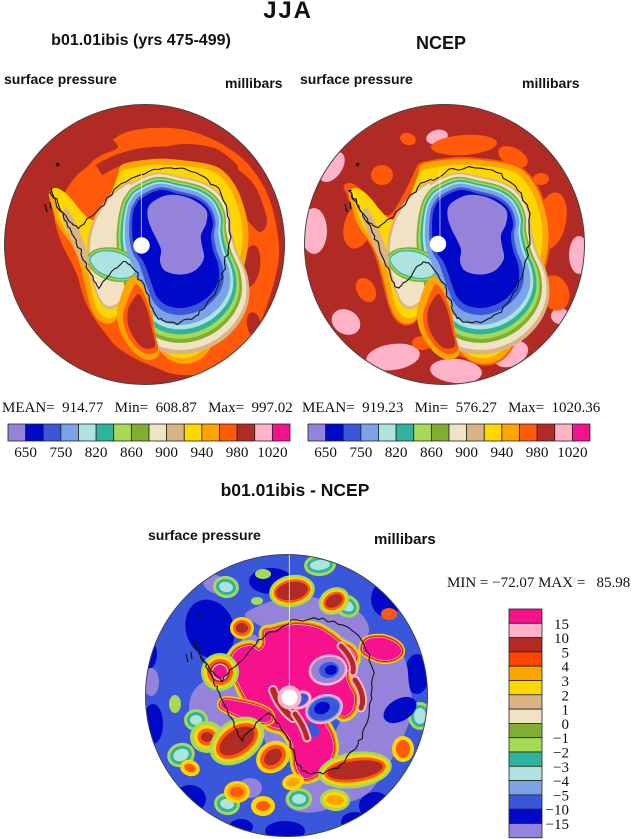 The width and height of the screenshot is (631, 839). Describe the element at coordinates (557, 811) in the screenshot. I see `svg-text: −10` at that location.